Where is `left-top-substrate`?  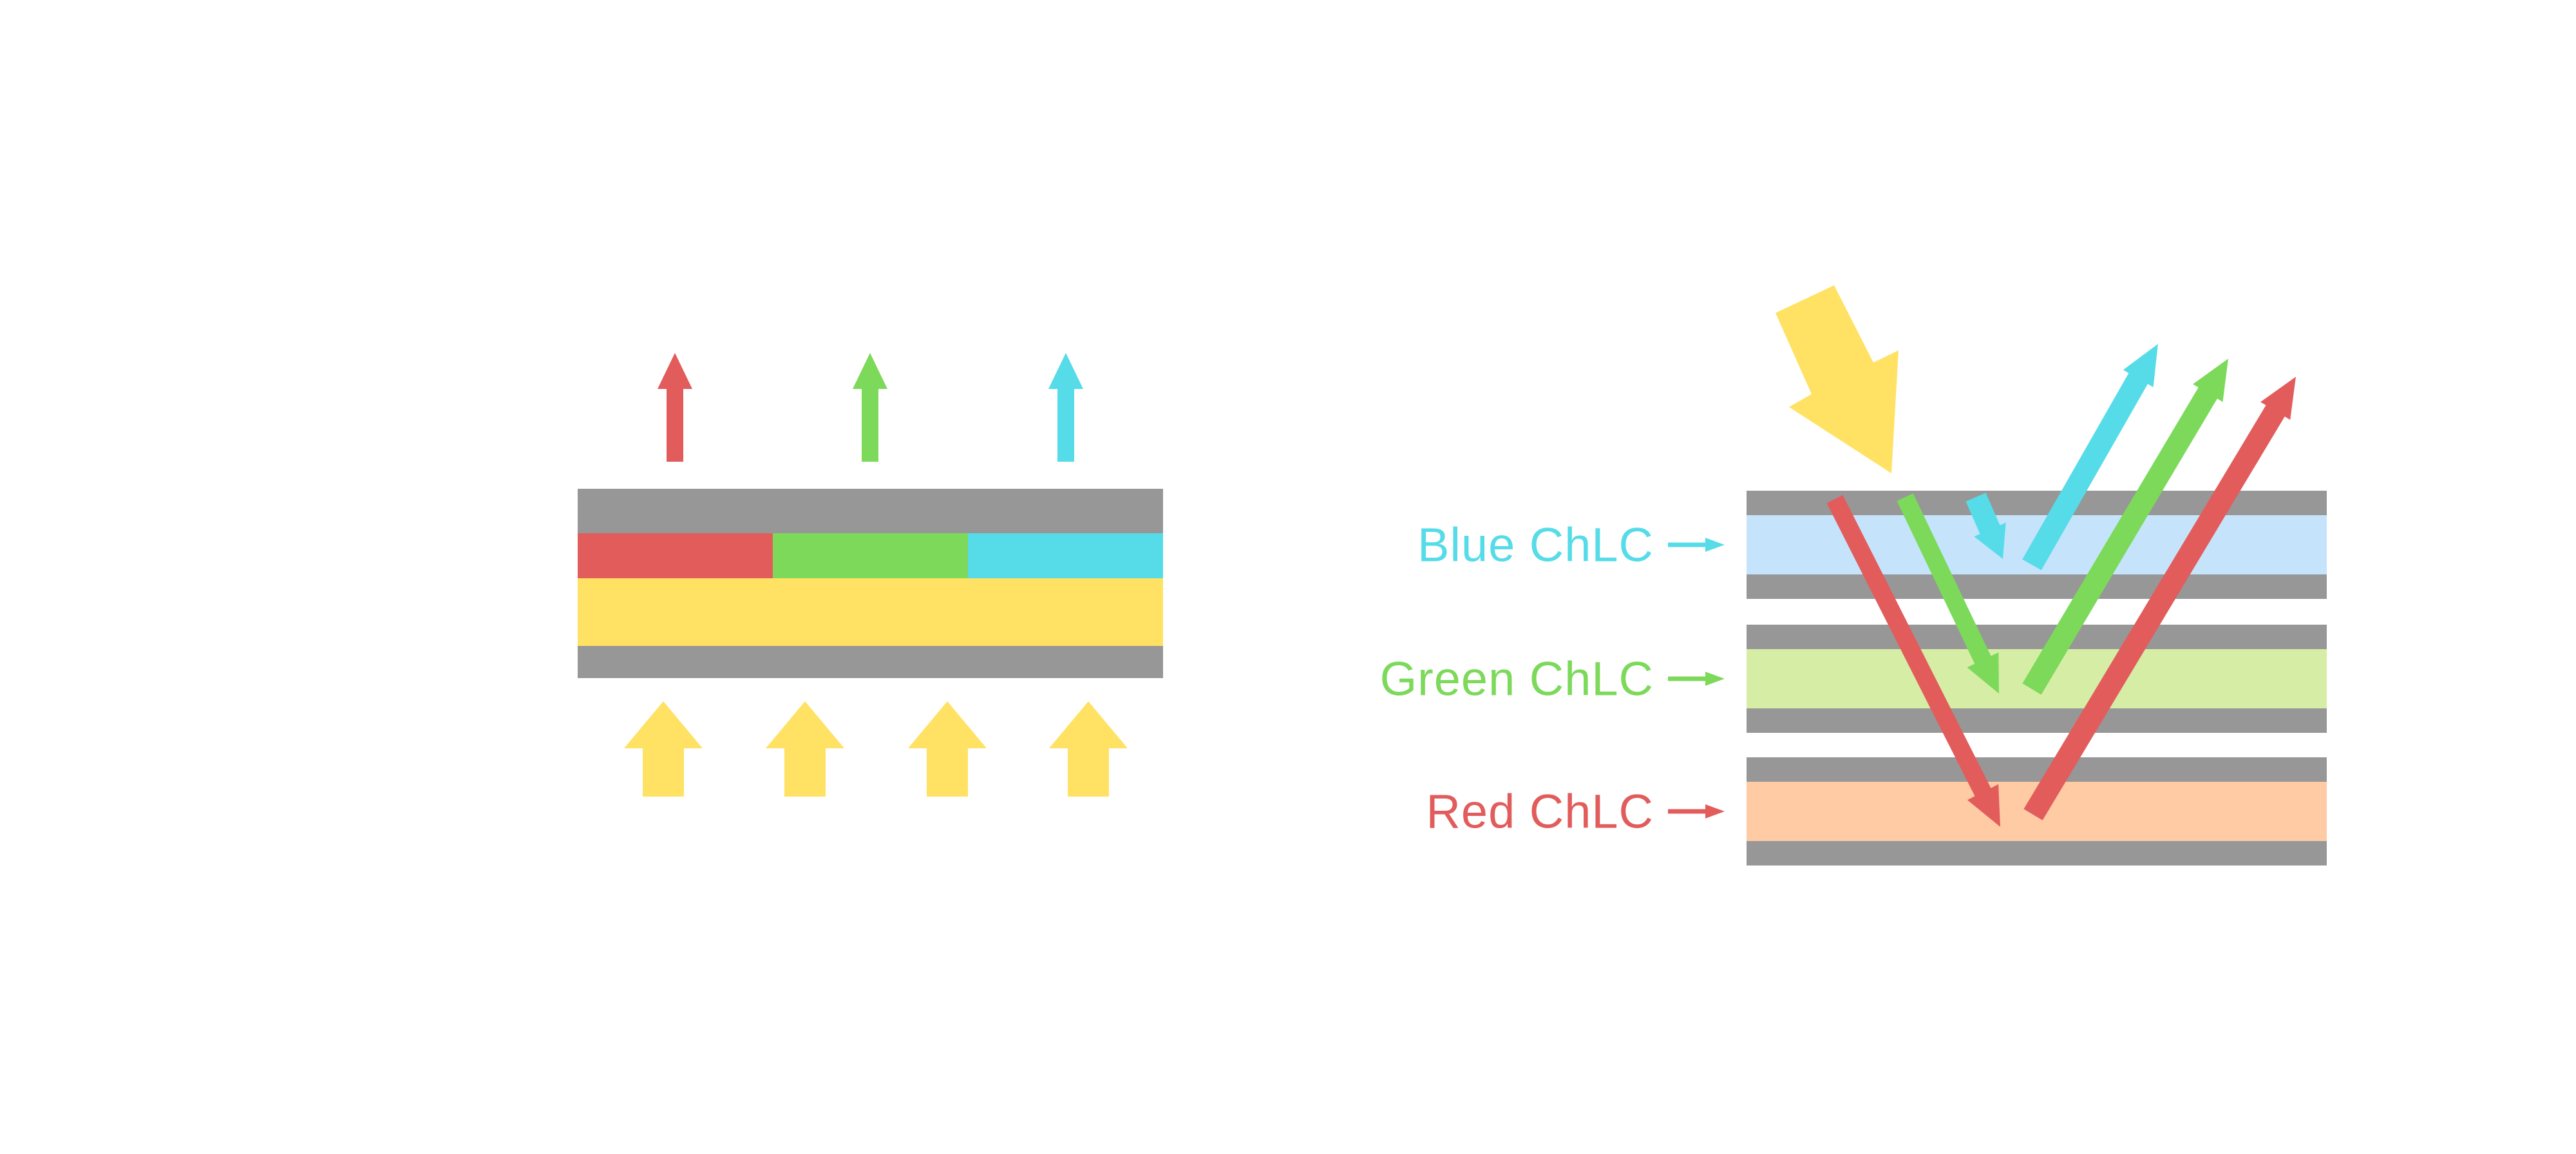
left-top-substrate is located at coordinates (871, 511).